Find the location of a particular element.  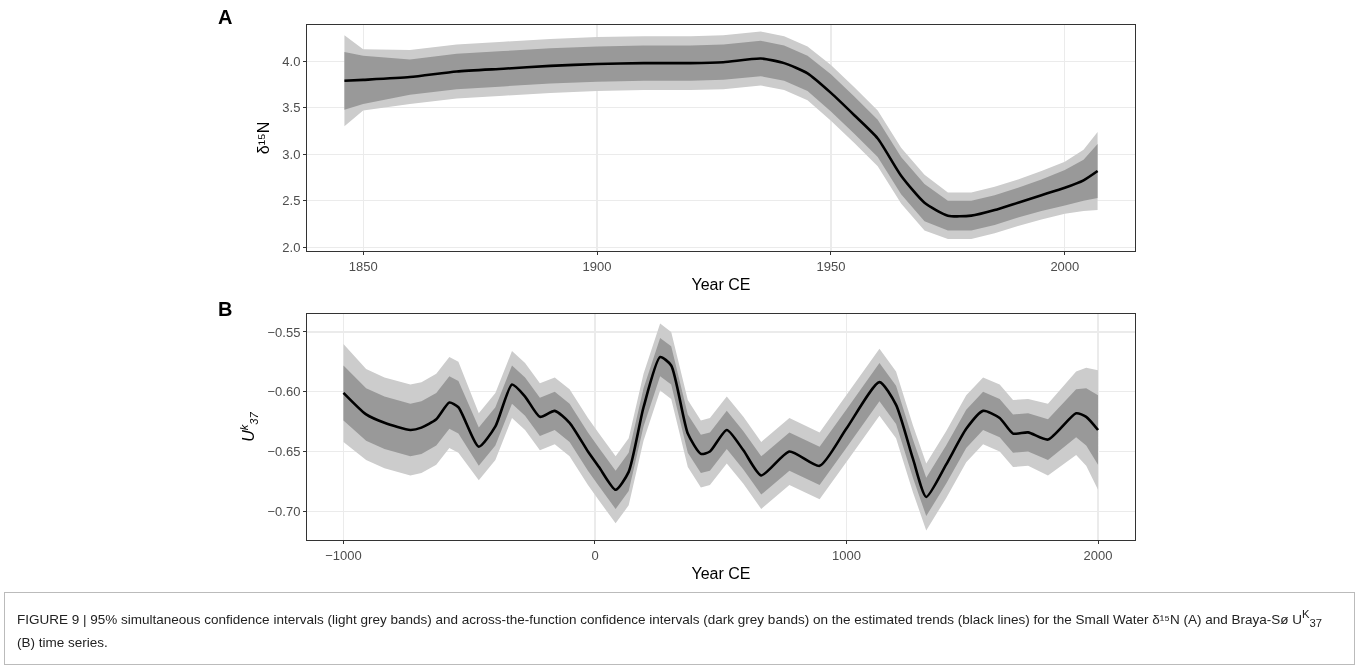

x-tick-label: 0 is located at coordinates (595, 555).